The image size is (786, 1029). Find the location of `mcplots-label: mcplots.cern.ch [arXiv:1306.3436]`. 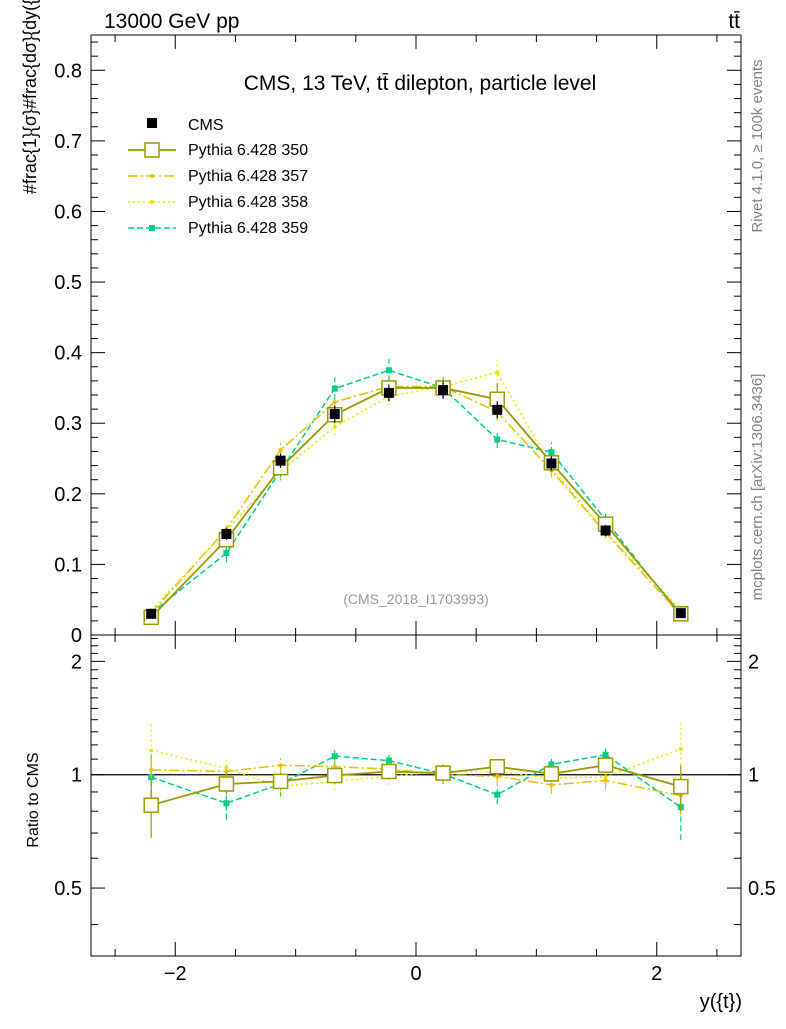

mcplots-label: mcplots.cern.ch [arXiv:1306.3436] is located at coordinates (757, 487).